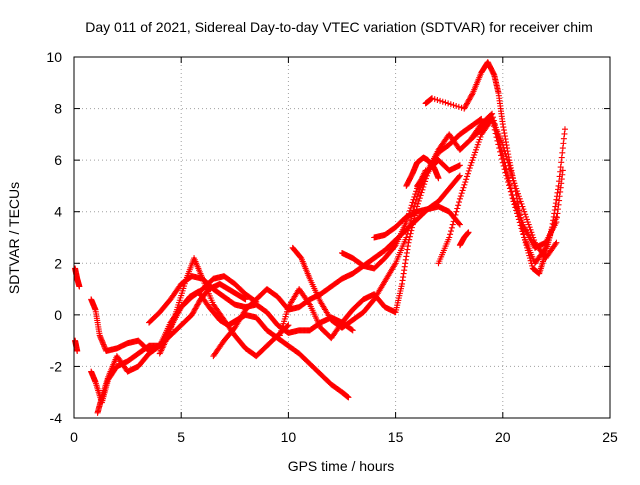  Describe the element at coordinates (58, 160) in the screenshot. I see `y-tick-label: 6` at that location.